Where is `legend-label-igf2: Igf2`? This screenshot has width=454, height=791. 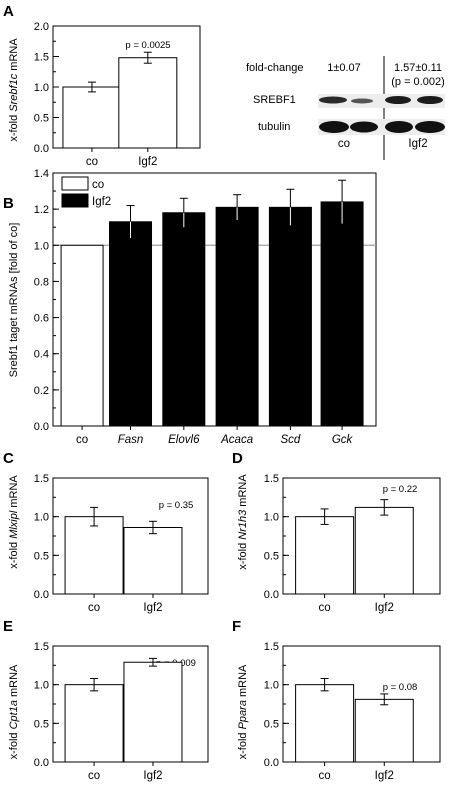
legend-label-igf2: Igf2 is located at coordinates (101, 202).